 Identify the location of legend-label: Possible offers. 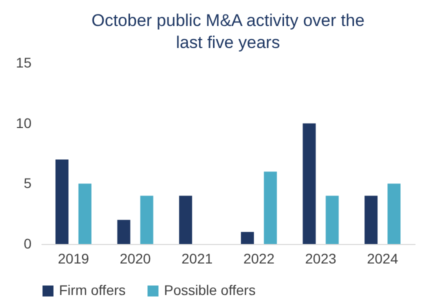
(210, 290).